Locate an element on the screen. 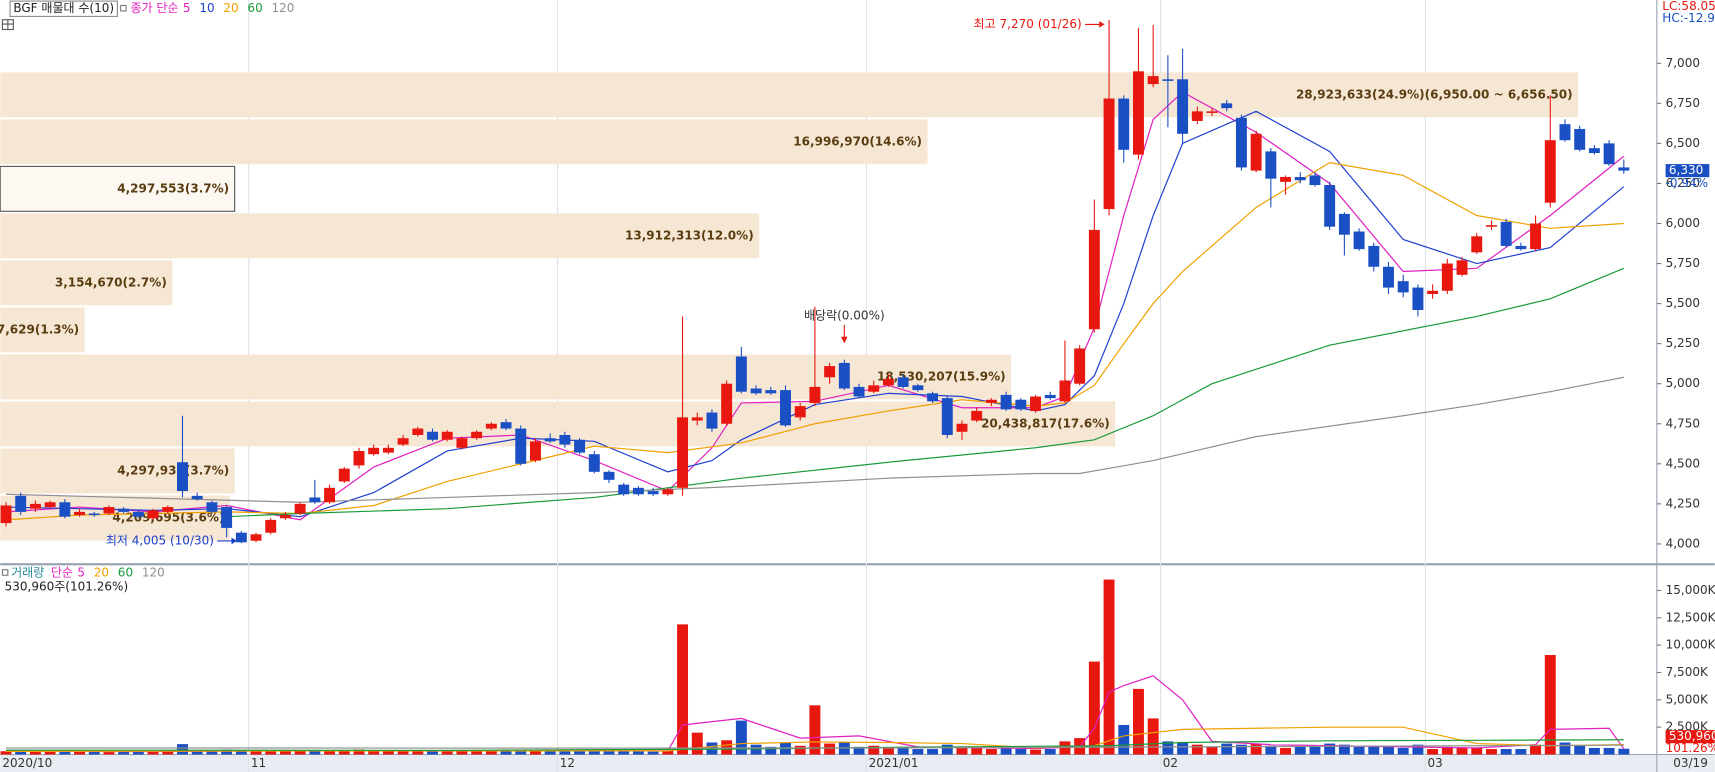  y-tick-label: 6,750 is located at coordinates (1683, 103).